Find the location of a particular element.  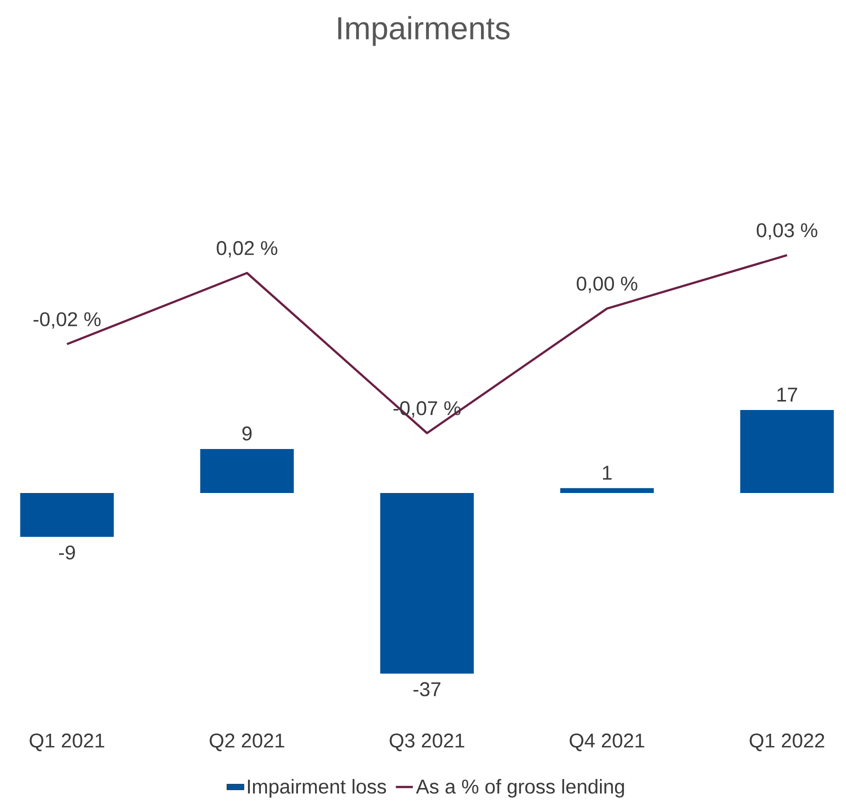

x-tick-label: Q1 2022 is located at coordinates (787, 743).